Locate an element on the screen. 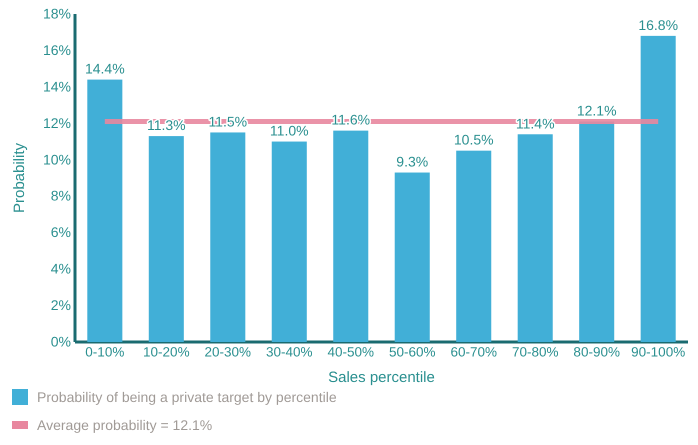  x-tick-label: 20-30% is located at coordinates (228, 352).